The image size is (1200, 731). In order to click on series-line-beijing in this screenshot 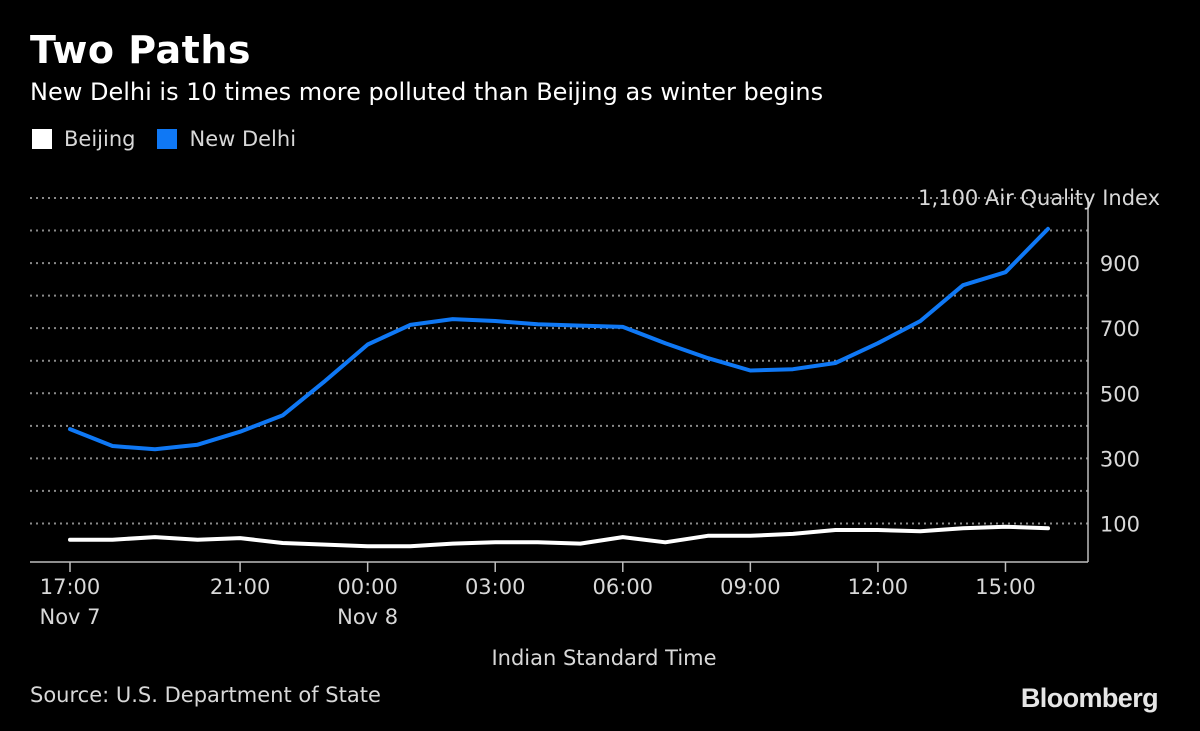, I will do `click(559, 536)`.